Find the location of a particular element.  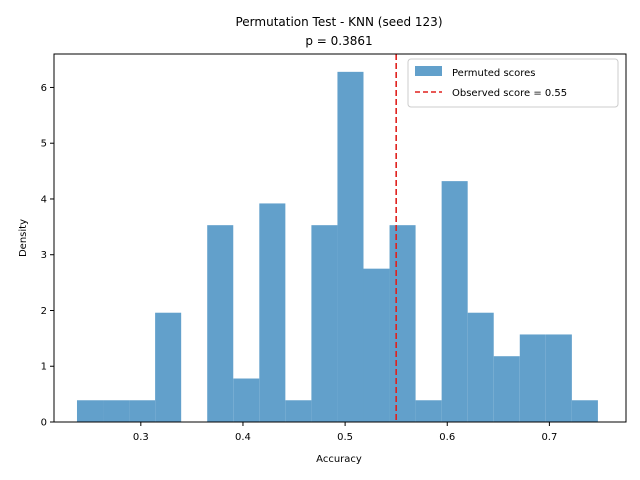

legend-box is located at coordinates (513, 83).